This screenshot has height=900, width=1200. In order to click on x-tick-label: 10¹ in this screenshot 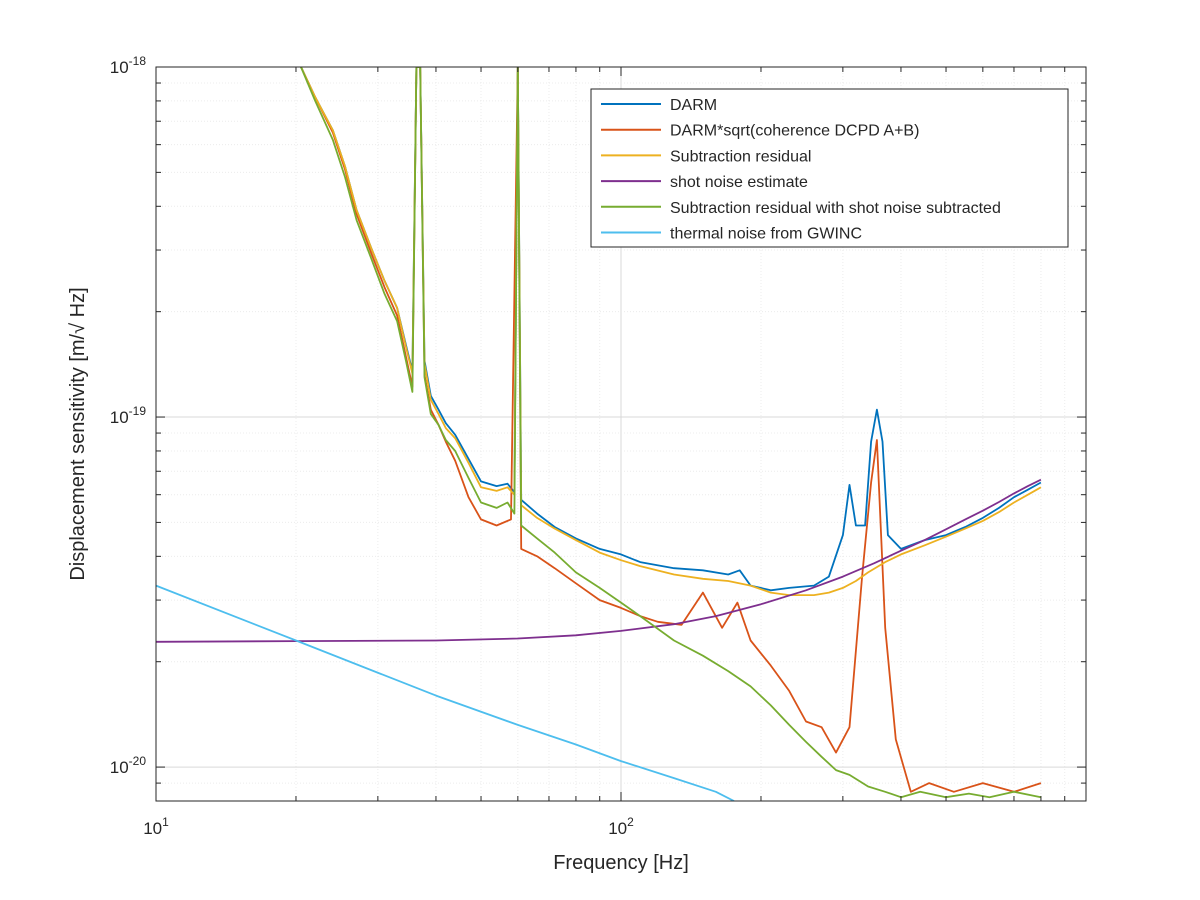, I will do `click(156, 826)`.